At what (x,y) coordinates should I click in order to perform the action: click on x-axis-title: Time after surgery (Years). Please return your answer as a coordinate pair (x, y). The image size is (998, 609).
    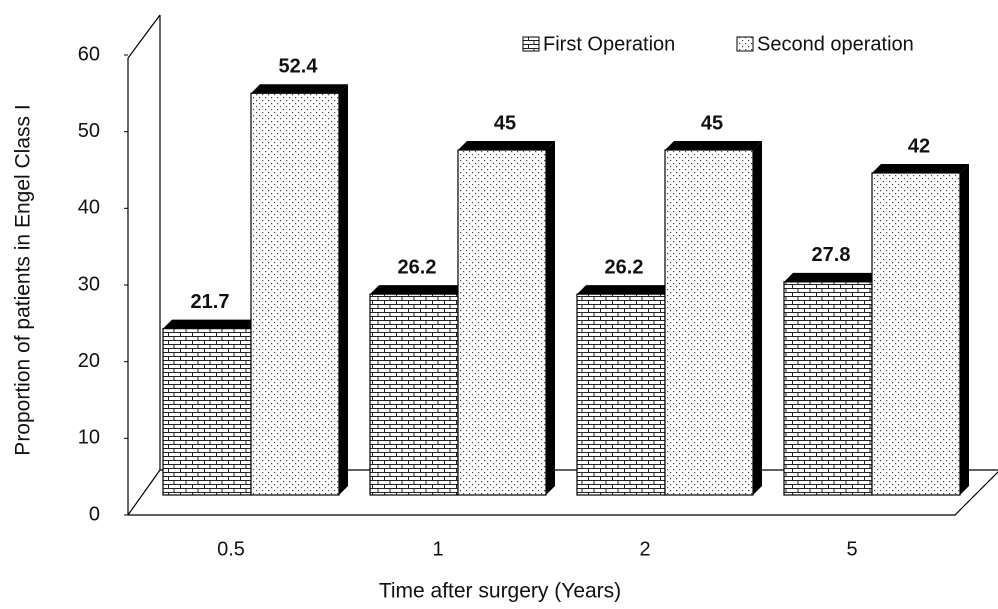
    Looking at the image, I should click on (500, 591).